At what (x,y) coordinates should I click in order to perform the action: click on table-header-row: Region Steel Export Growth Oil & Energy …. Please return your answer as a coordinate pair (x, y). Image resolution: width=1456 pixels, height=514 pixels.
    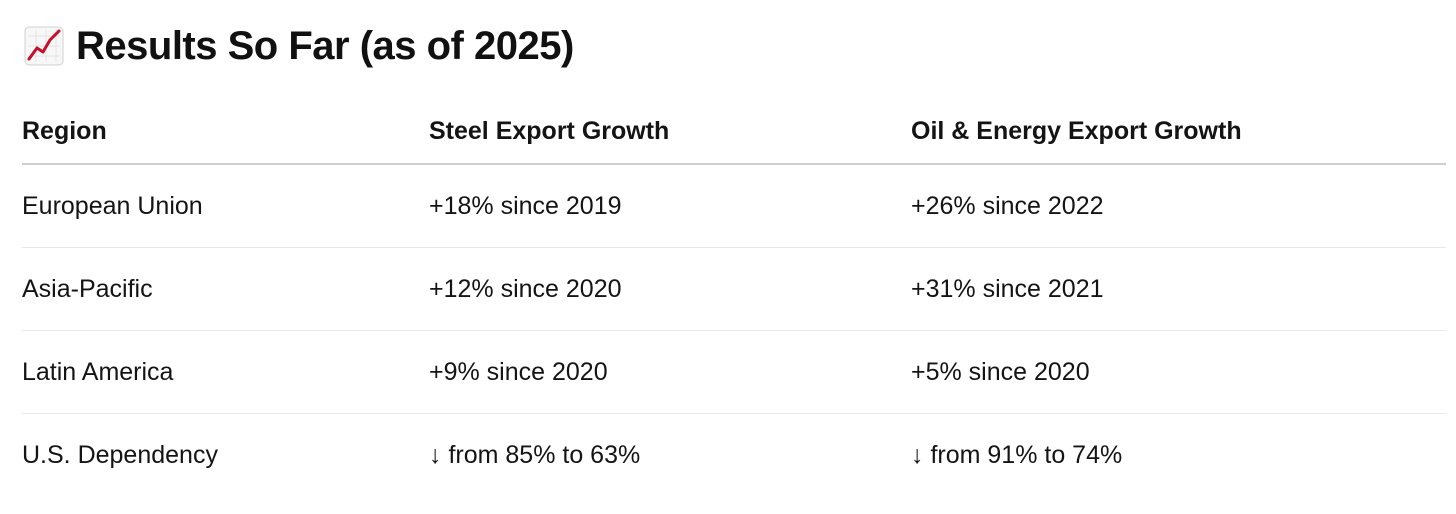
    Looking at the image, I should click on (734, 132).